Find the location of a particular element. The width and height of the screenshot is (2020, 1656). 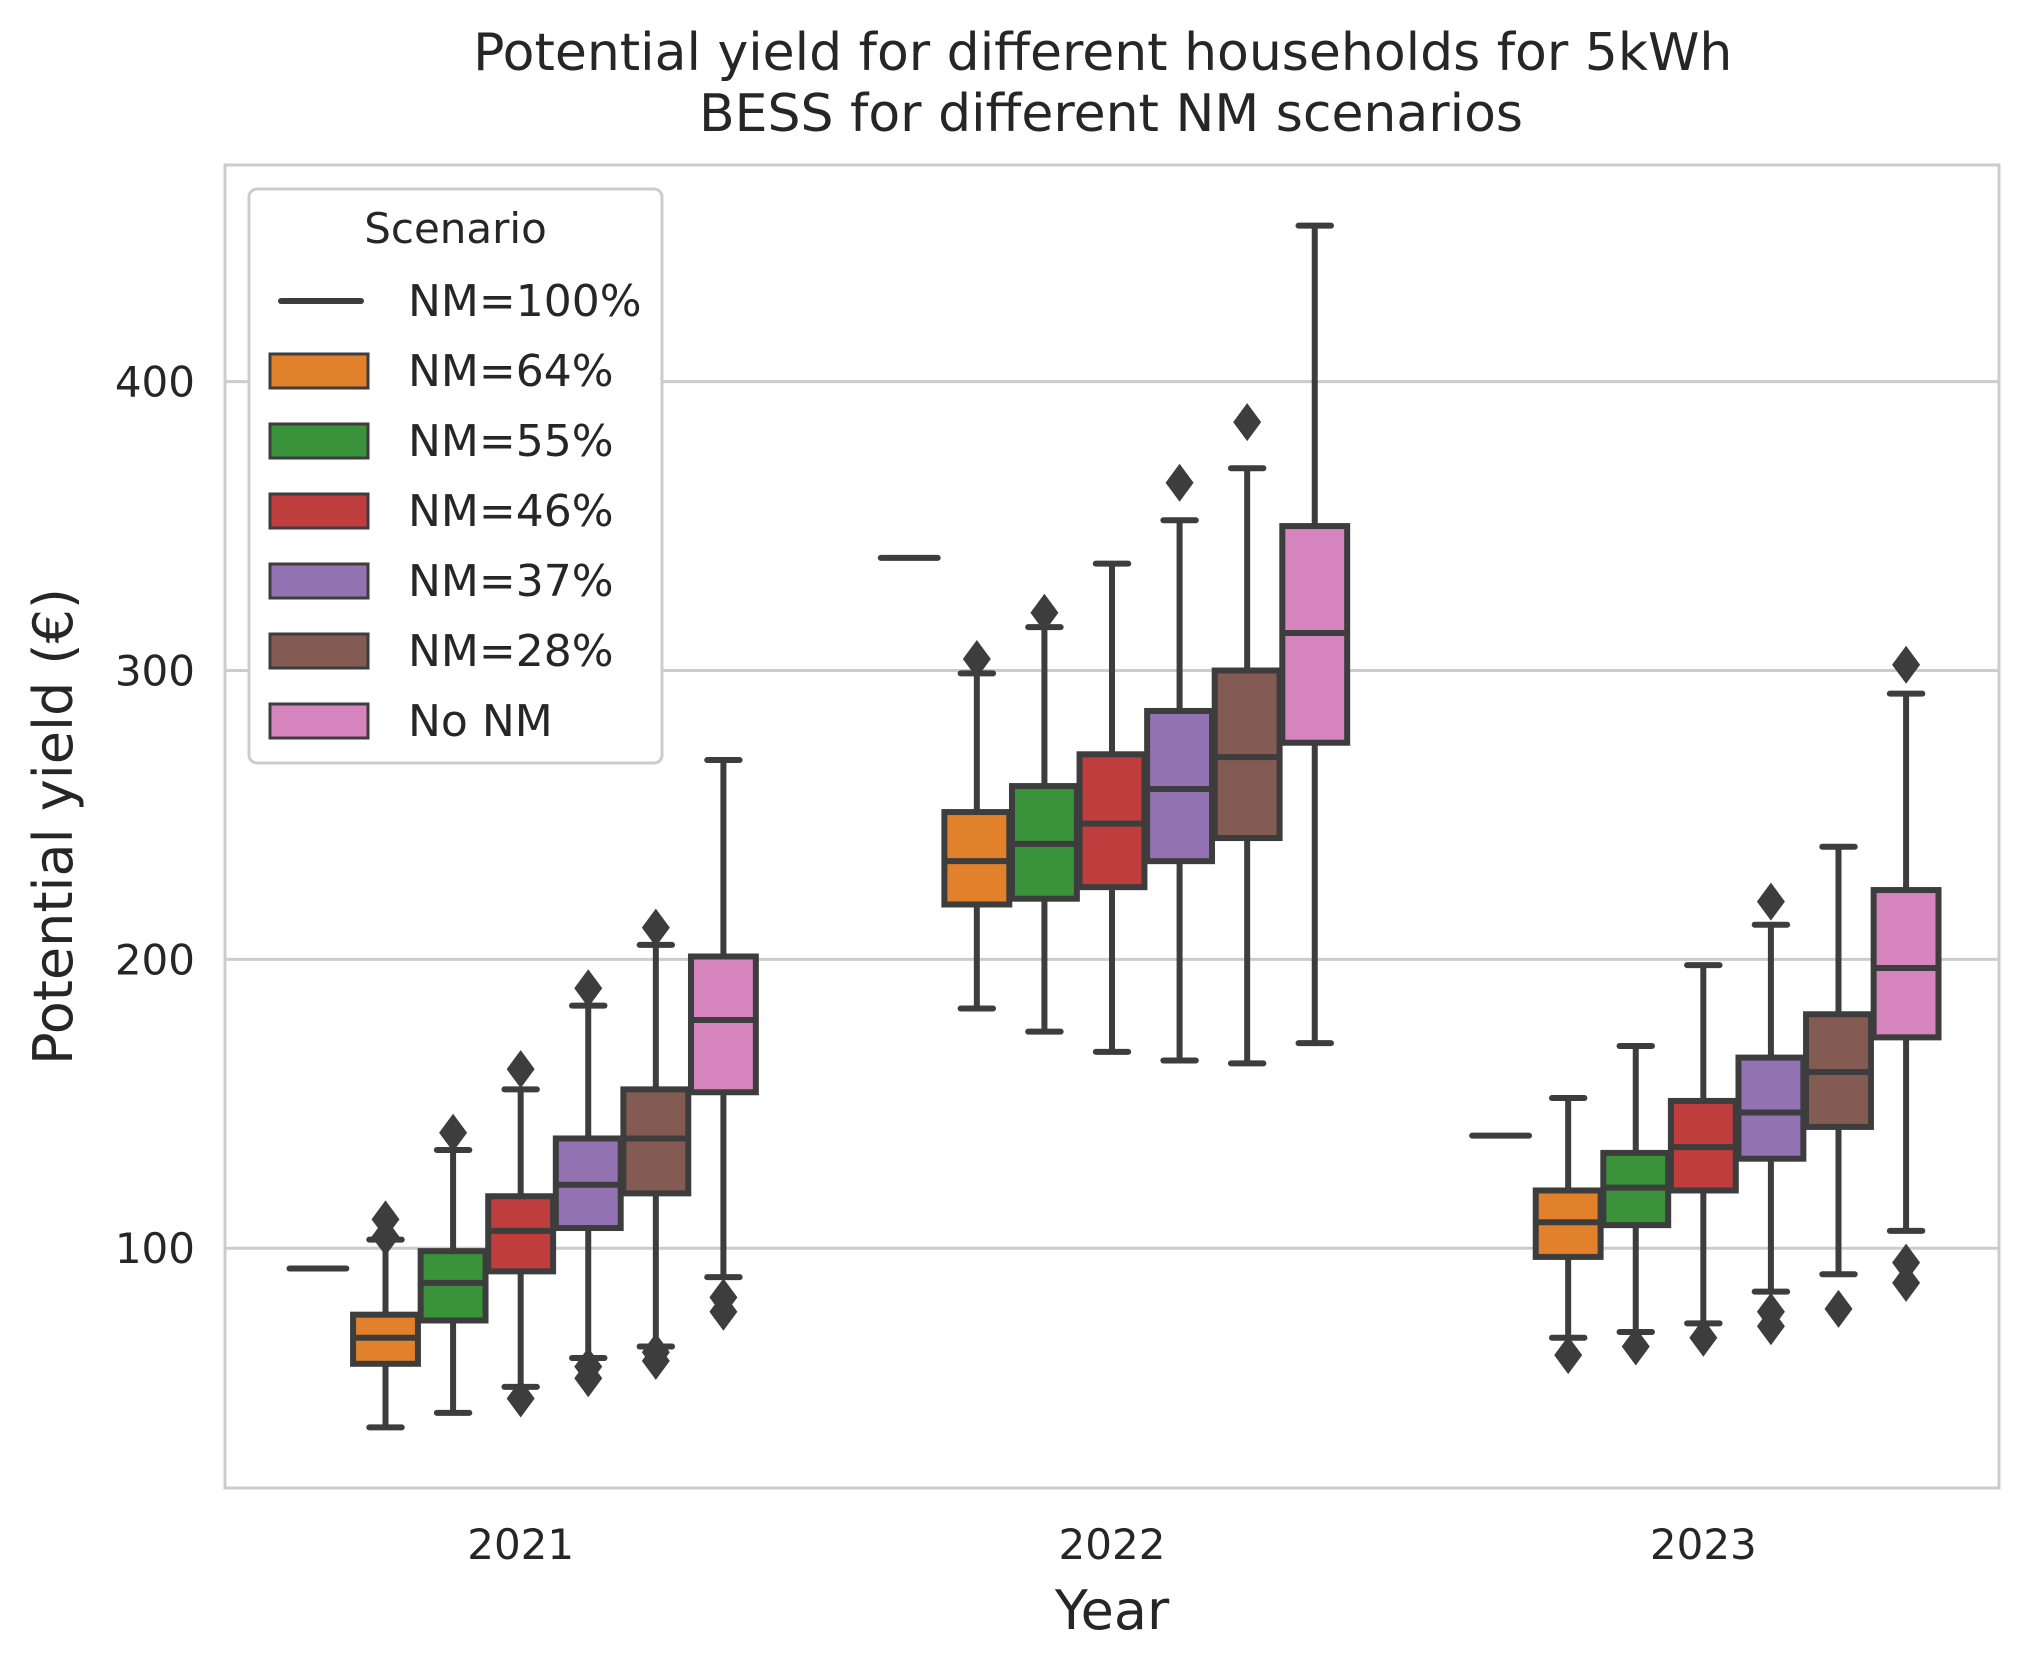

y-tick-label-300: 300 is located at coordinates (155, 671).